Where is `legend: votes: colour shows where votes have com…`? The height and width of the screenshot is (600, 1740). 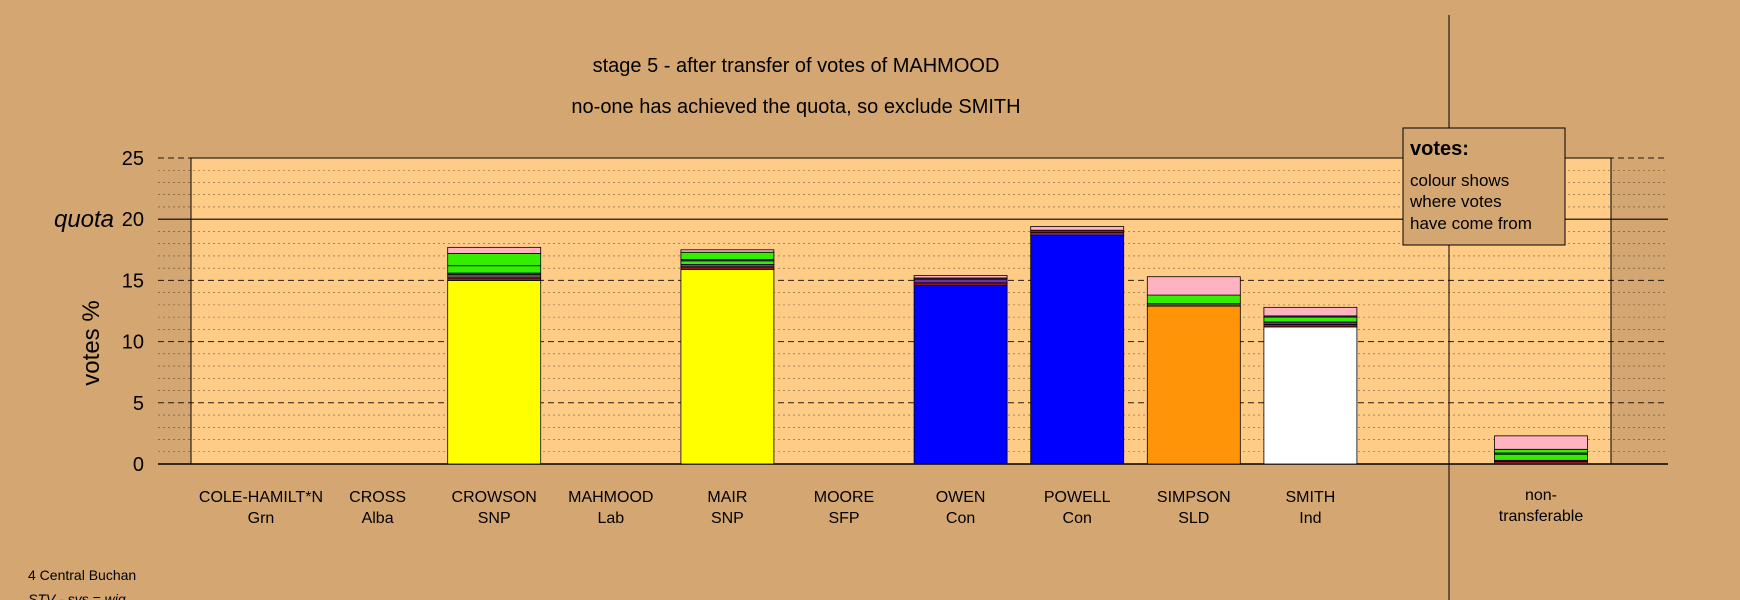 legend: votes: colour shows where votes have com… is located at coordinates (1484, 186).